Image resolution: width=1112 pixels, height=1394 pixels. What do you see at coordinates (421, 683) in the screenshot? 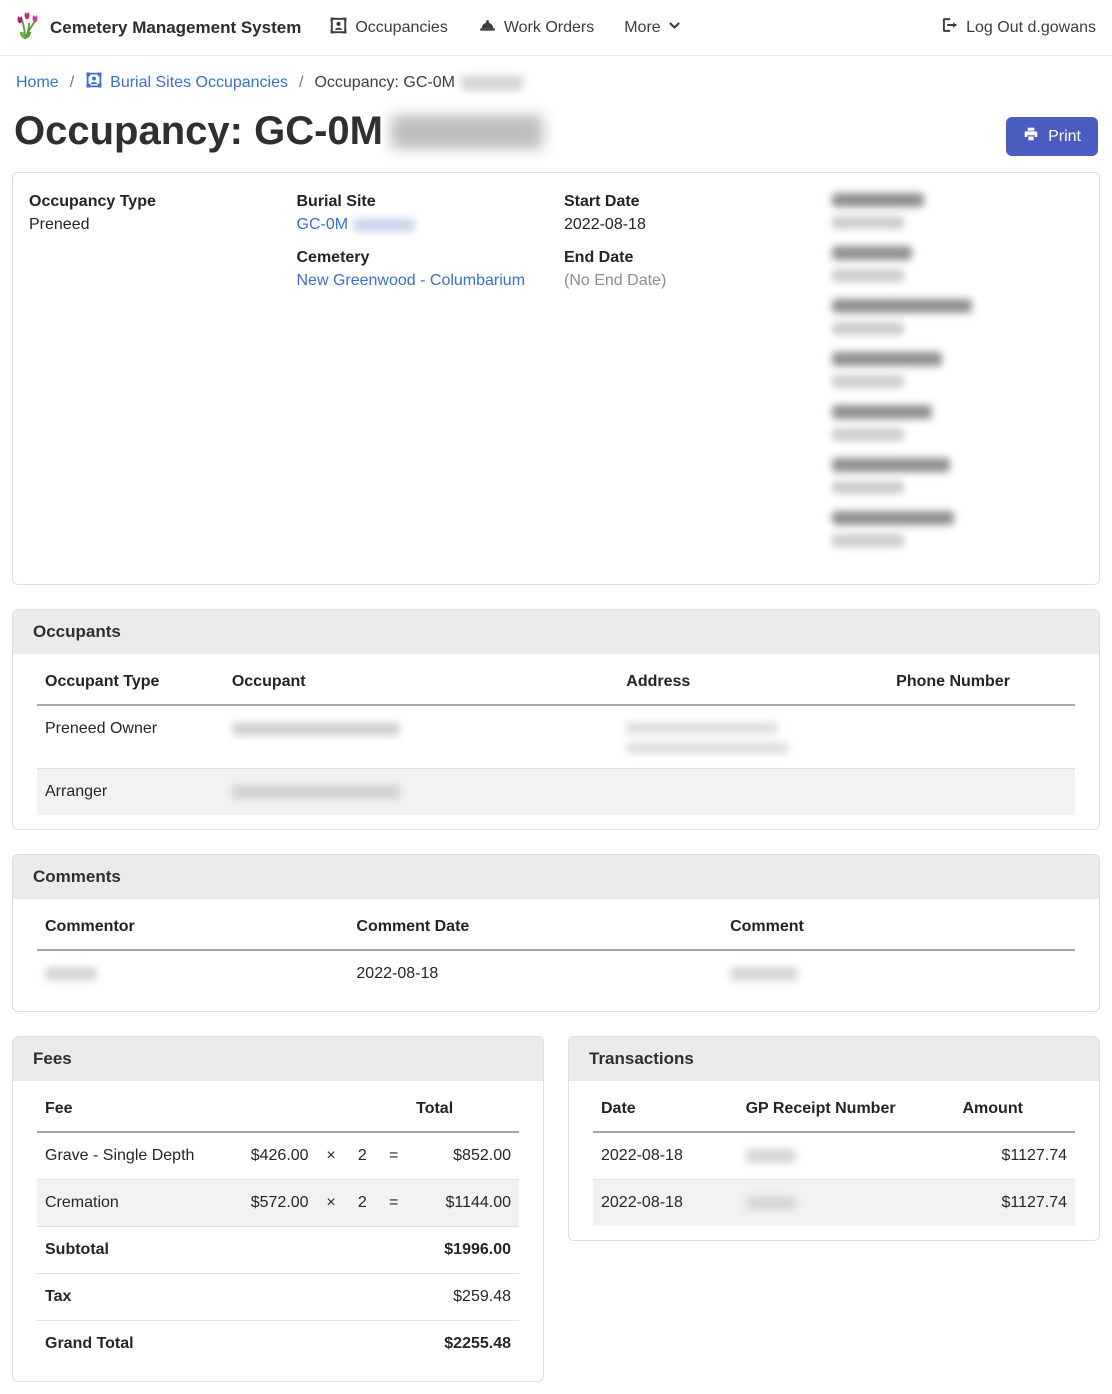
I see `column-header: Occupant` at bounding box center [421, 683].